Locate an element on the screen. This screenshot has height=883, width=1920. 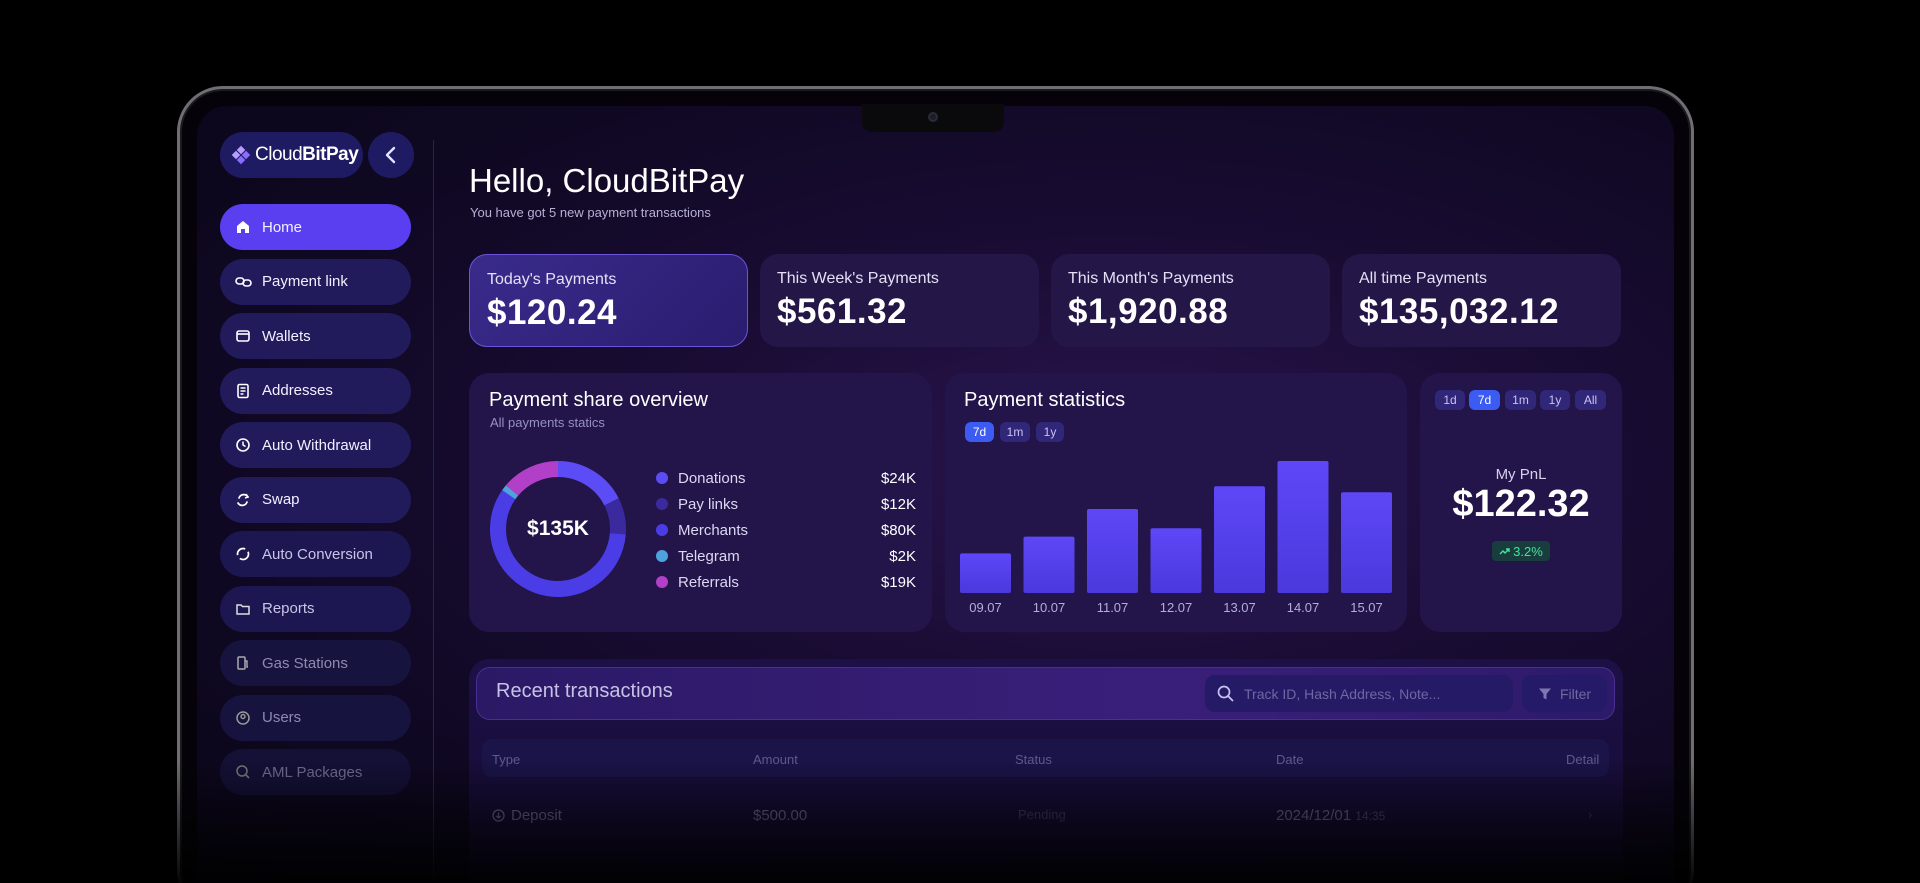
sidebar-item-home: Home is located at coordinates (315, 227).